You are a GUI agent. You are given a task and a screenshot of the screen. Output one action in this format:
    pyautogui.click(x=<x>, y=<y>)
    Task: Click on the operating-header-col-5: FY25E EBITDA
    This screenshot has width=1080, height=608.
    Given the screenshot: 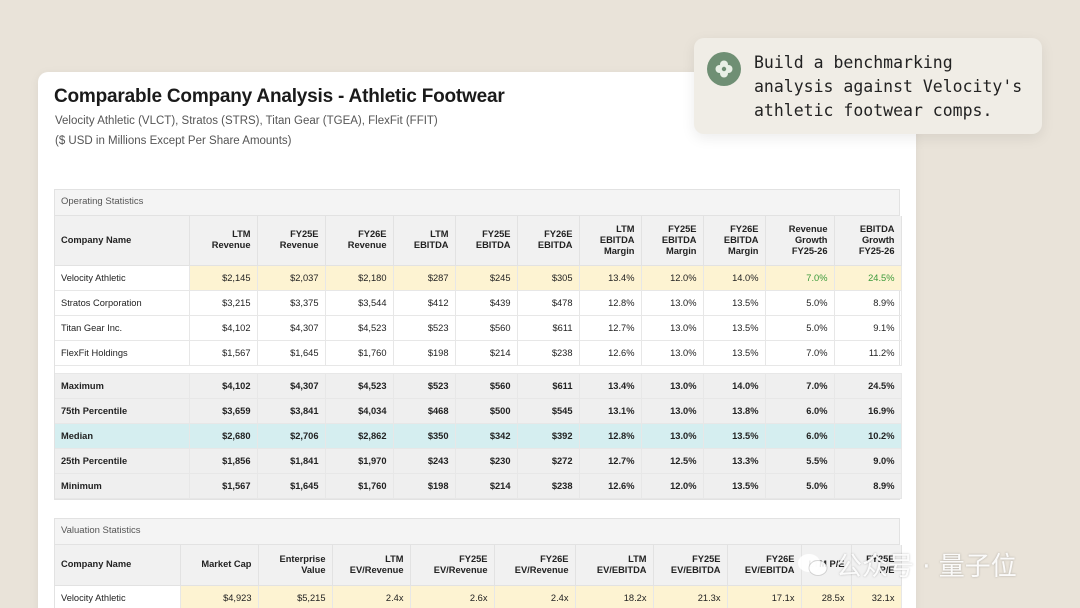 What is the action you would take?
    pyautogui.click(x=486, y=241)
    